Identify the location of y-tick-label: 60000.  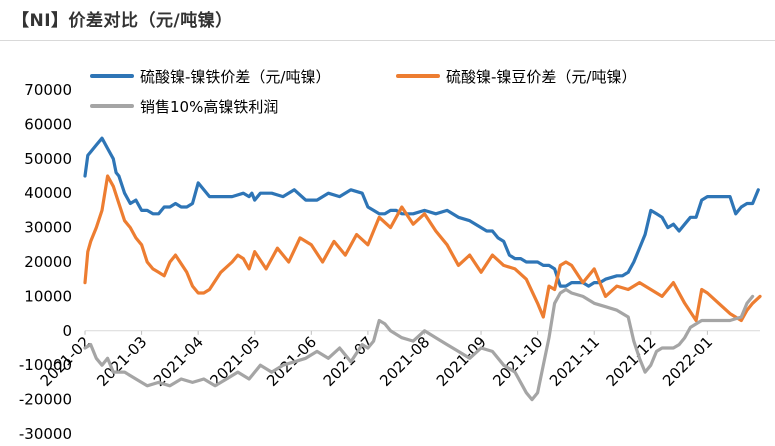
(48, 124).